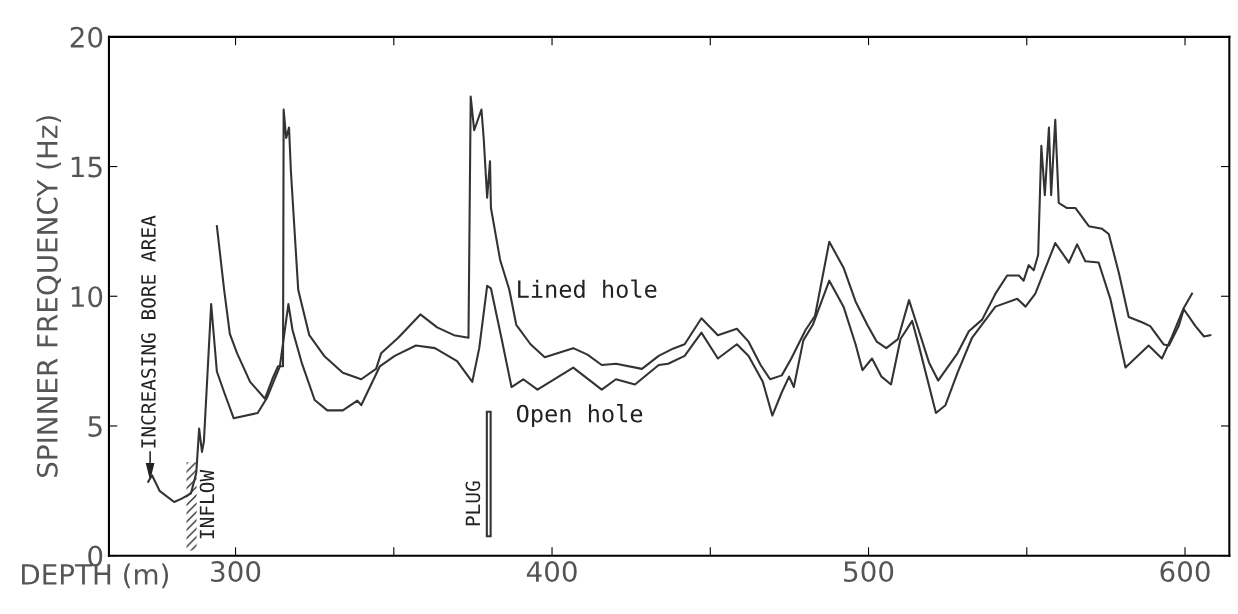  I want to click on x-tick-label: 400, so click(551, 572).